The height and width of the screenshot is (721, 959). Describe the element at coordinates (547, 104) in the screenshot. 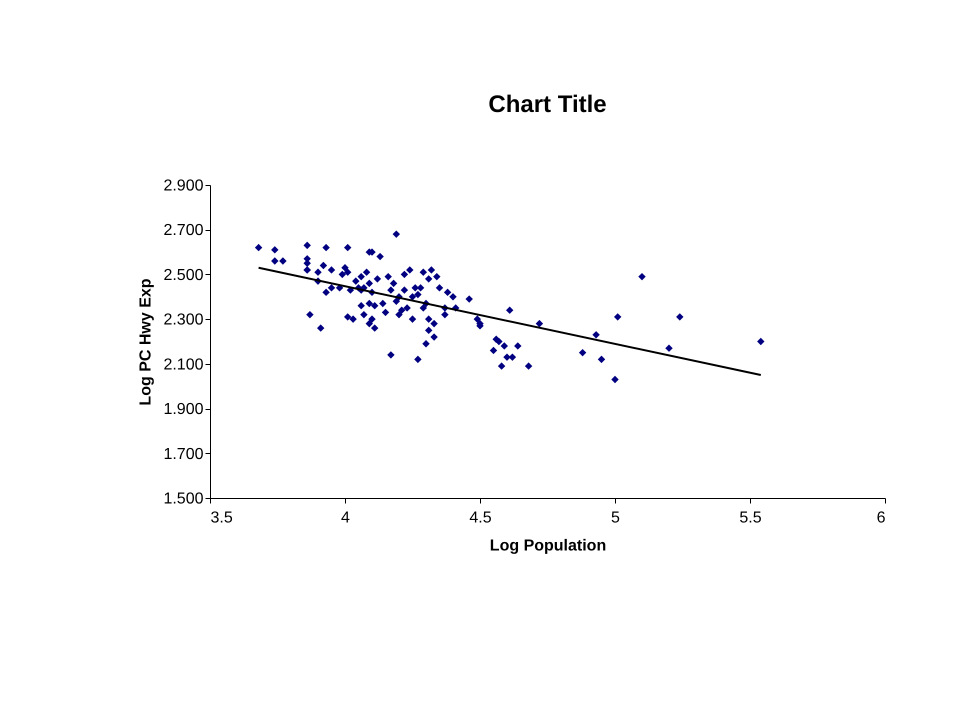

I see `chart-title: Chart Title` at that location.